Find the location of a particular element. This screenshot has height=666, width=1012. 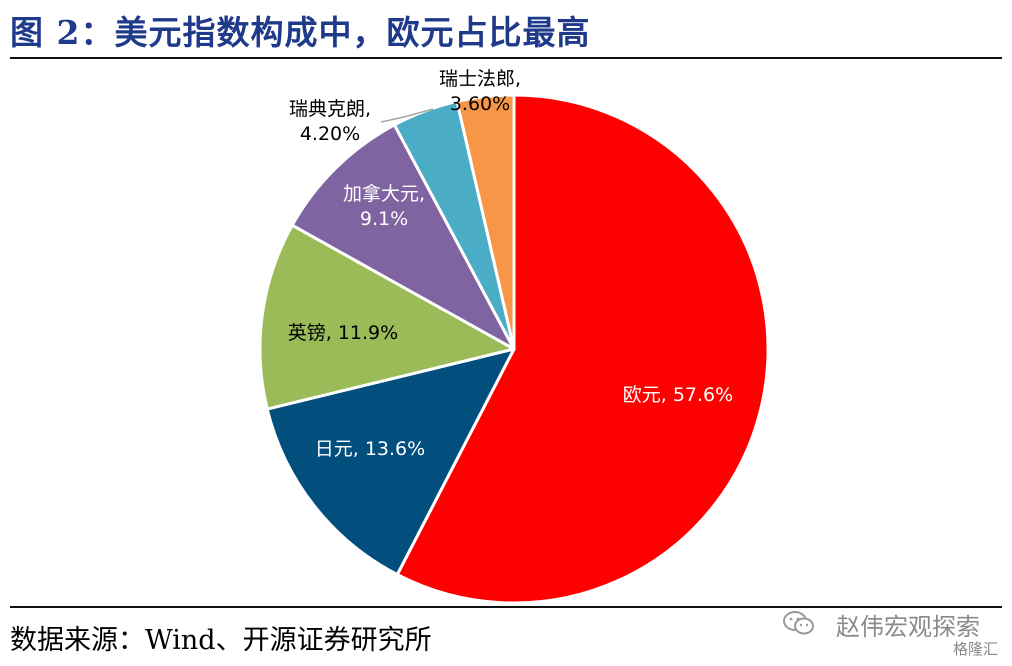

watermark: 赵伟宏观探索 格隆汇 is located at coordinates (892, 633).